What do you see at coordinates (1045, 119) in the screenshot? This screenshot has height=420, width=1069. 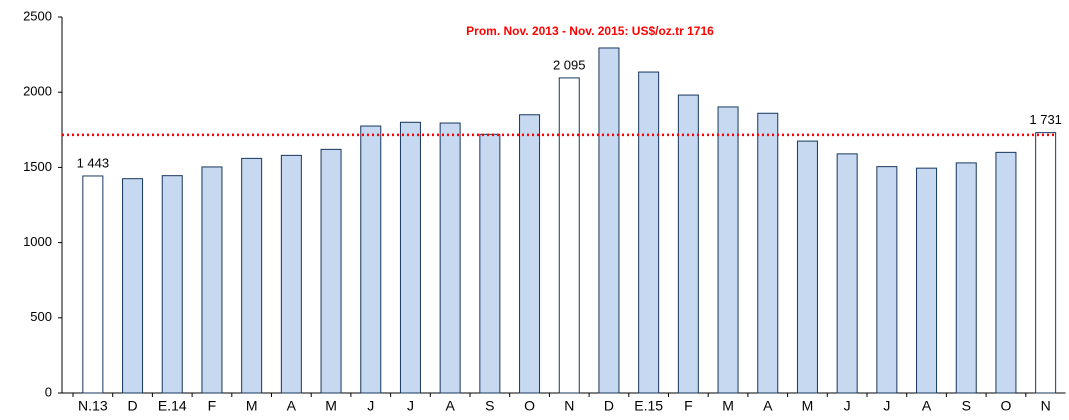 I see `value-label: 1 731` at bounding box center [1045, 119].